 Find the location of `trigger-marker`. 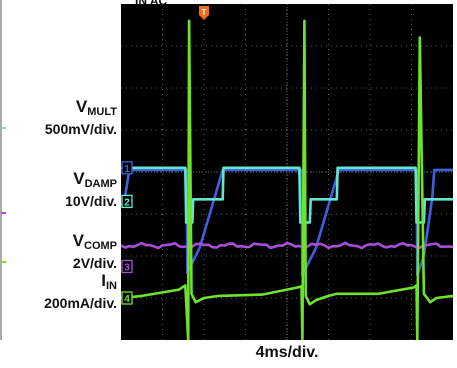

trigger-marker is located at coordinates (204, 13).